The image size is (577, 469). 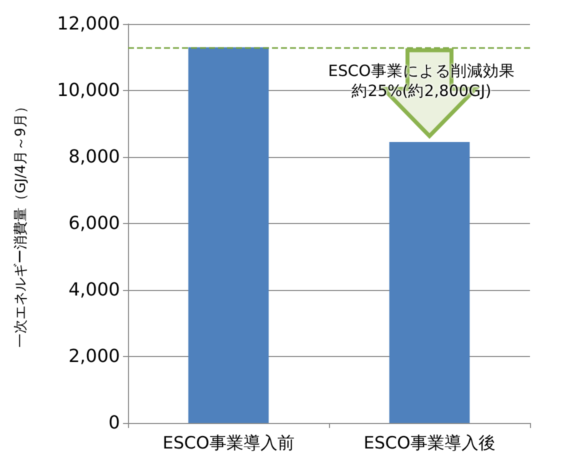 What do you see at coordinates (228, 444) in the screenshot?
I see `x-tick-label: ESCO事業導入前` at bounding box center [228, 444].